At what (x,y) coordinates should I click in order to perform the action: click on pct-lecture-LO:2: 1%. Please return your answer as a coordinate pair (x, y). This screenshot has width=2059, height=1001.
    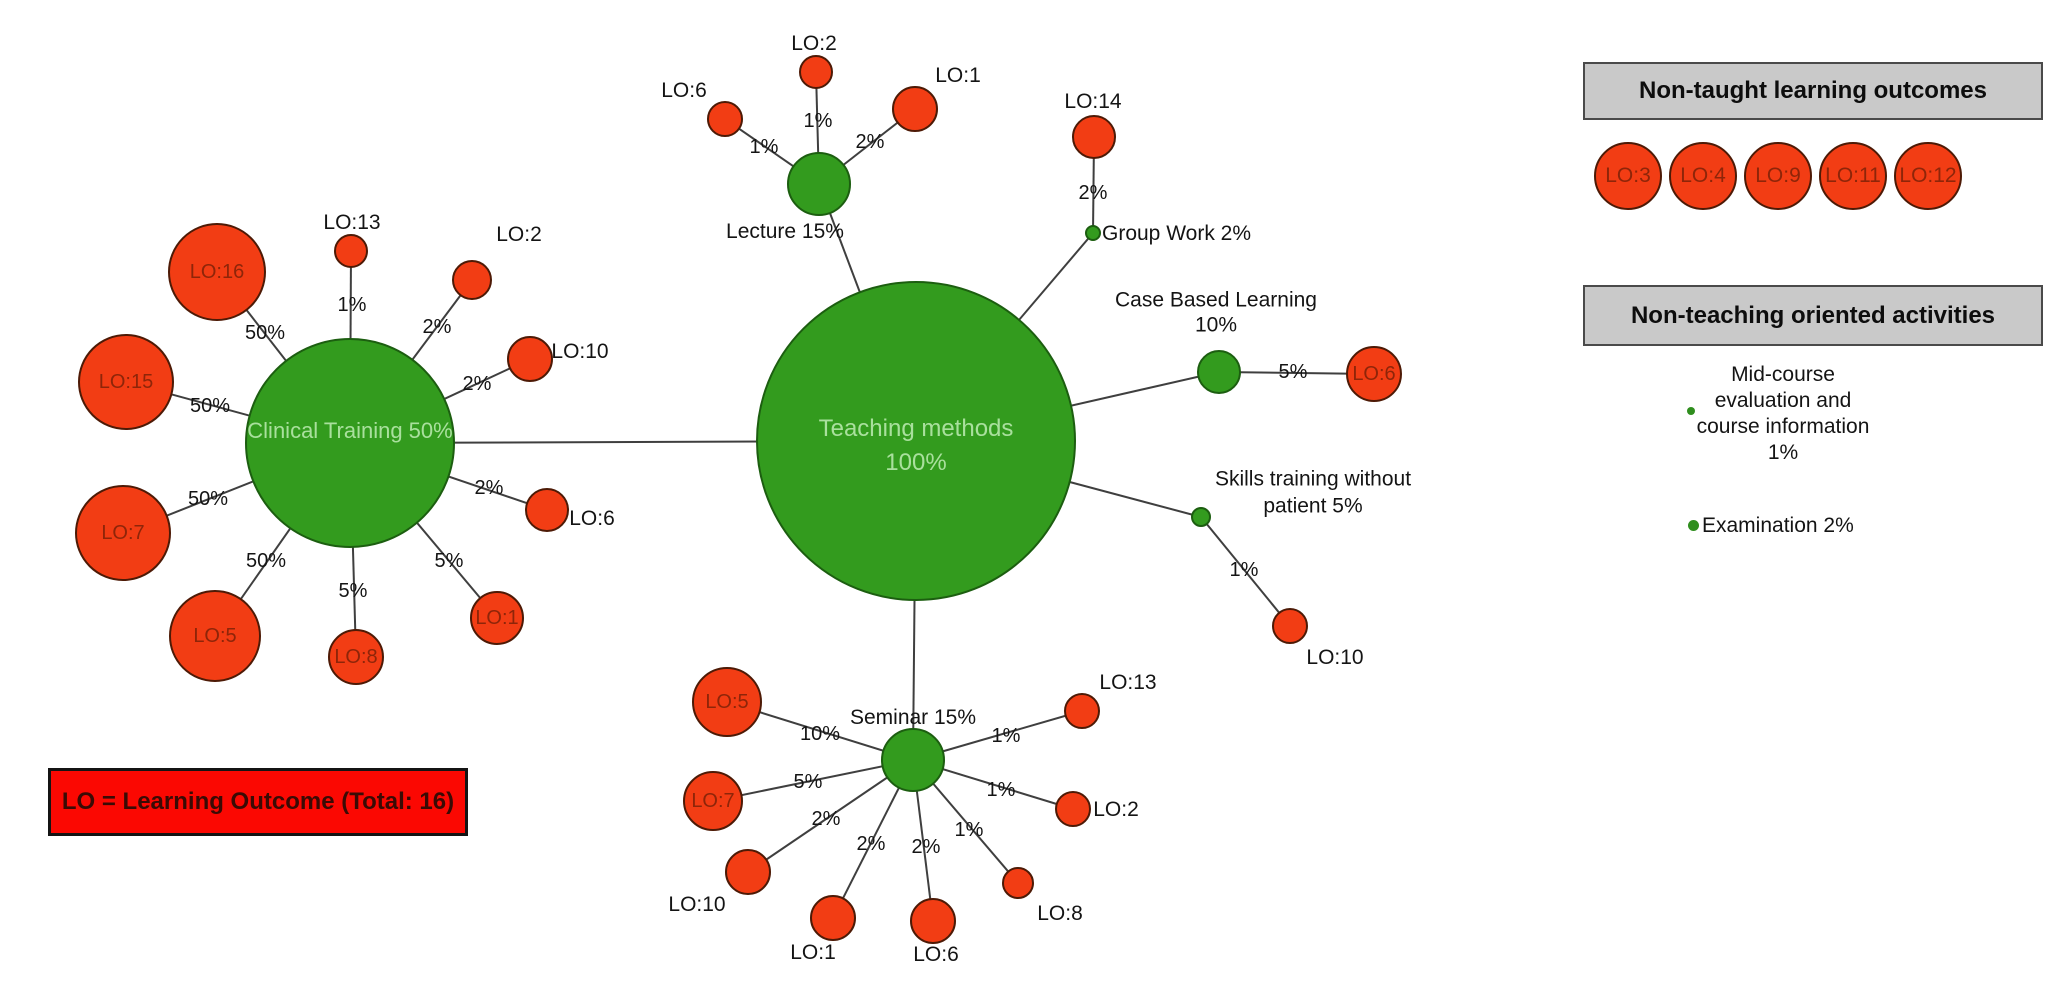
    Looking at the image, I should click on (818, 121).